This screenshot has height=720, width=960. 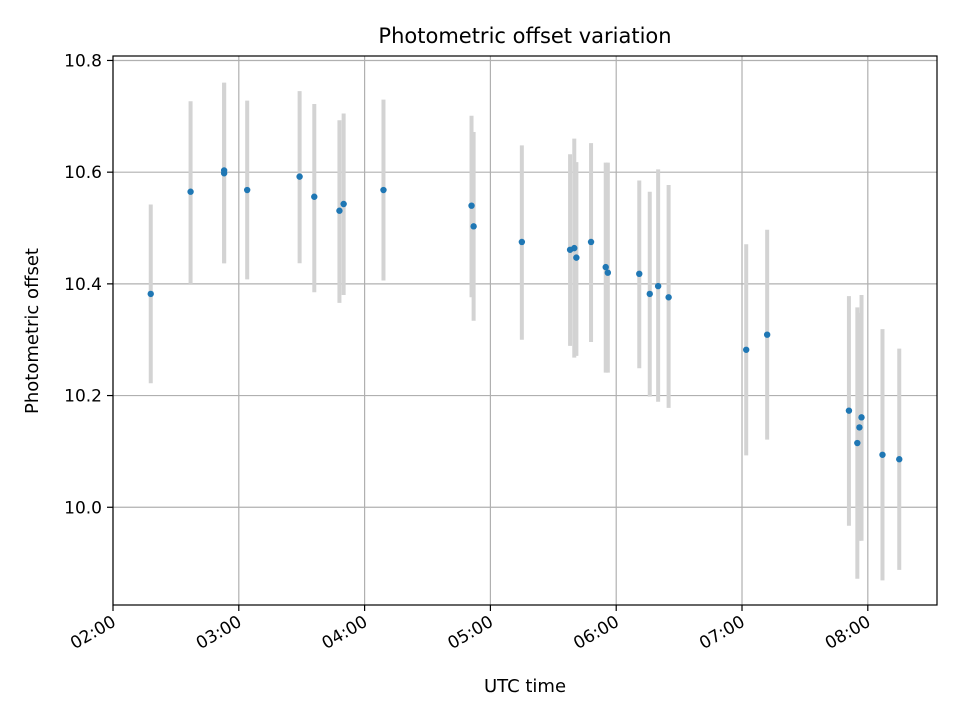 What do you see at coordinates (470, 633) in the screenshot?
I see `x-tick-label: 05:00` at bounding box center [470, 633].